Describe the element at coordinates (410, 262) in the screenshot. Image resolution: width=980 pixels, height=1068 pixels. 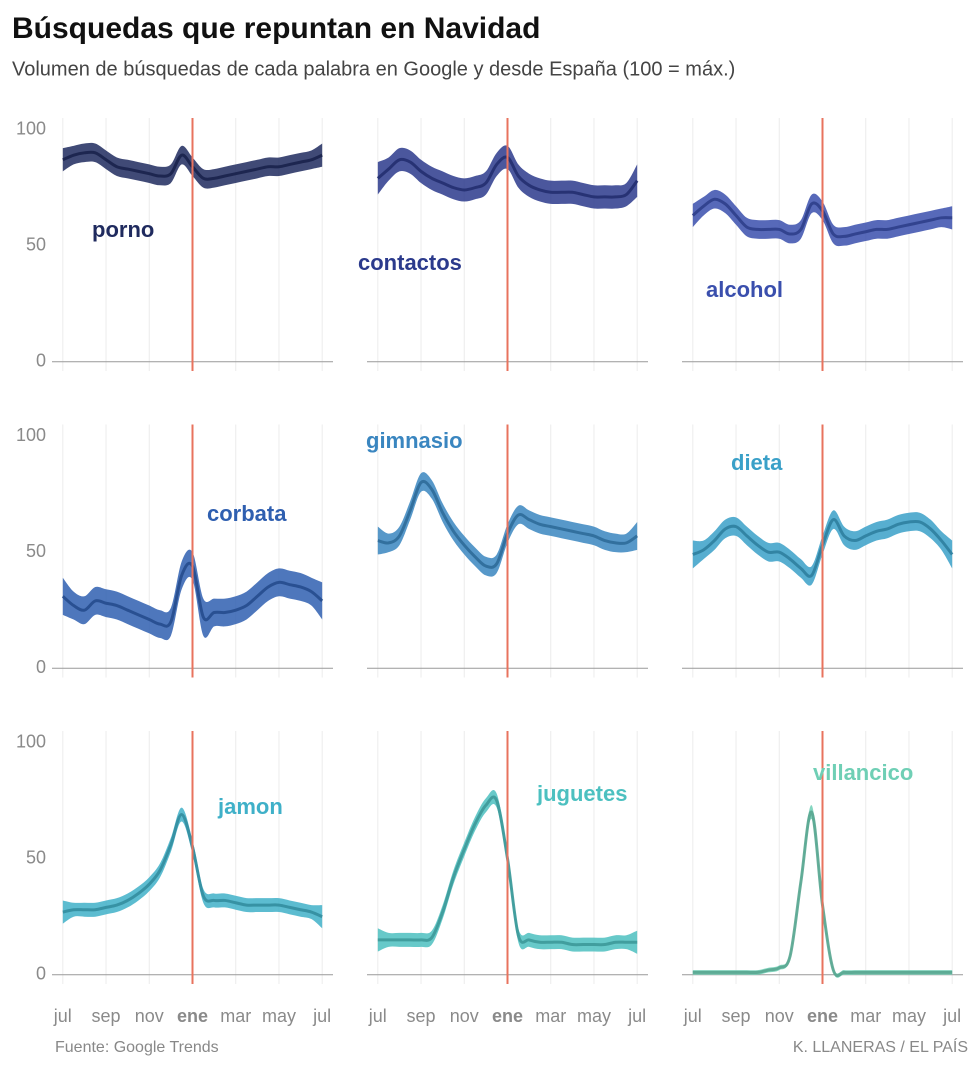
I see `series-label: contactos` at that location.